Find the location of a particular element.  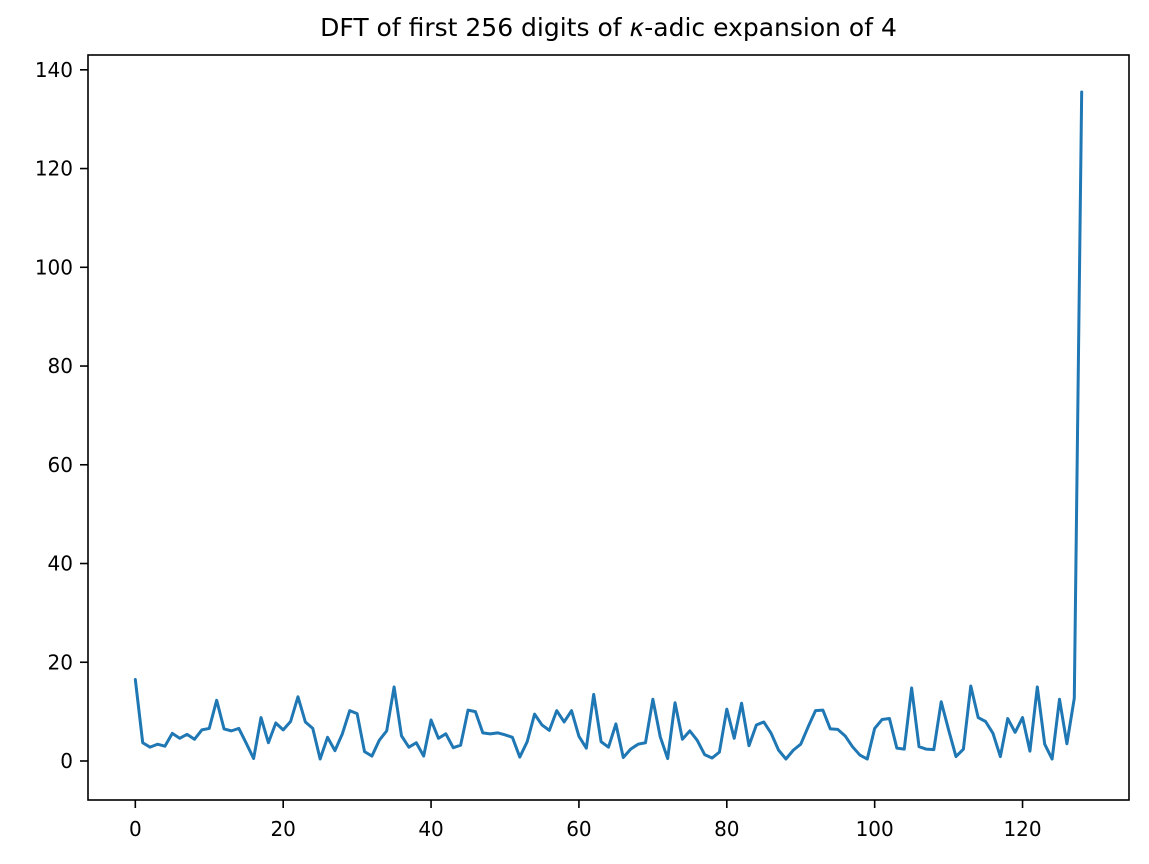

y-axis-tick-label: 120 is located at coordinates (54, 169).